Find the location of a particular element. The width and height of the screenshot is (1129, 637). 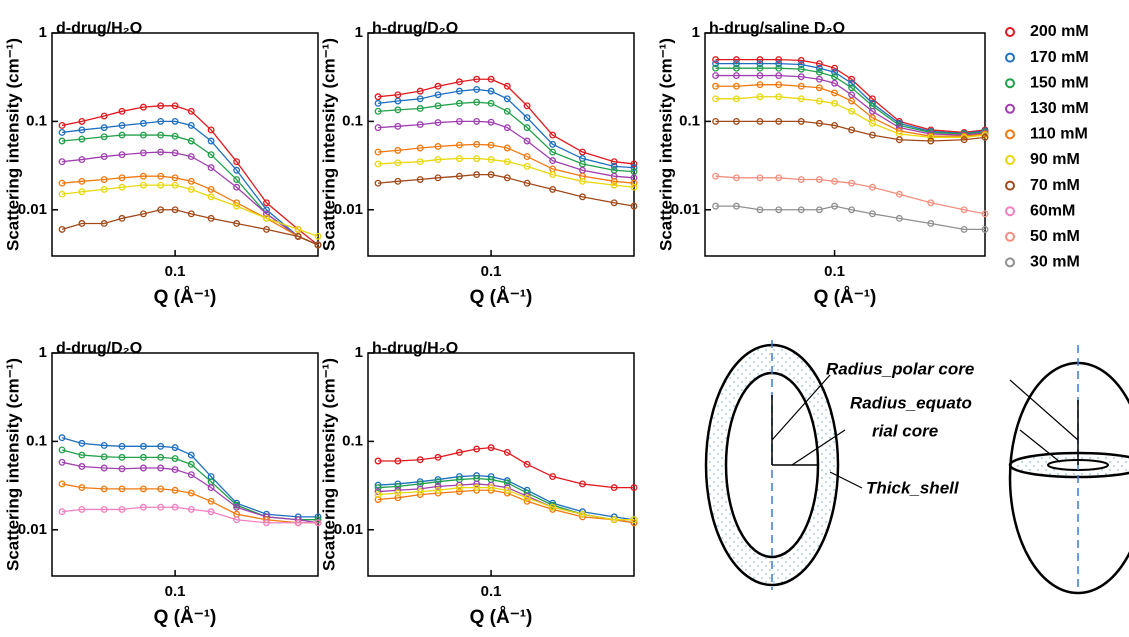

legend-label: 200 mM is located at coordinates (1059, 31).